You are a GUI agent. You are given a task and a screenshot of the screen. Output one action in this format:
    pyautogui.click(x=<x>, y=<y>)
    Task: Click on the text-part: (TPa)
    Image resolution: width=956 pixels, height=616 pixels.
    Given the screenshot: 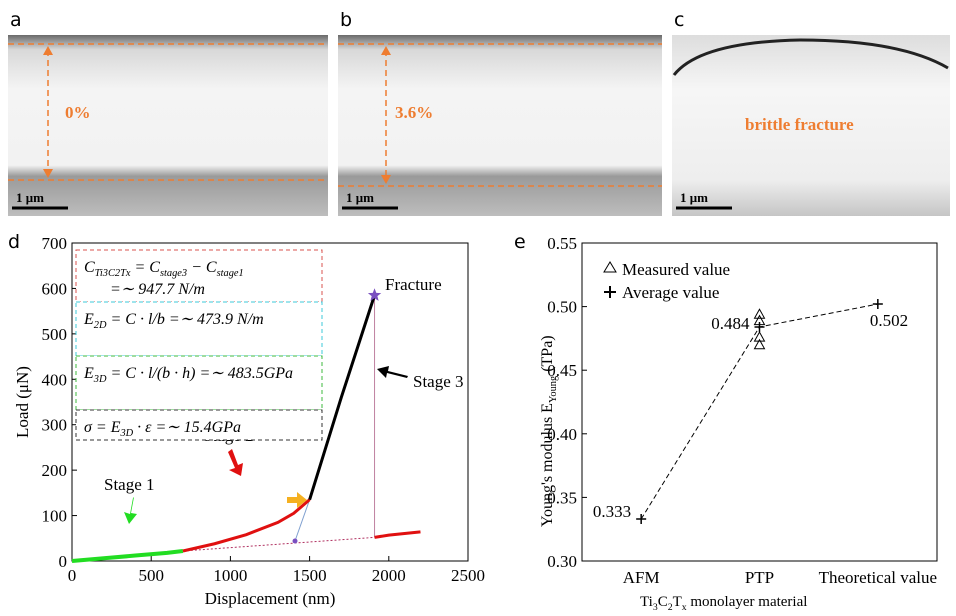 What is the action you would take?
    pyautogui.click(x=547, y=355)
    